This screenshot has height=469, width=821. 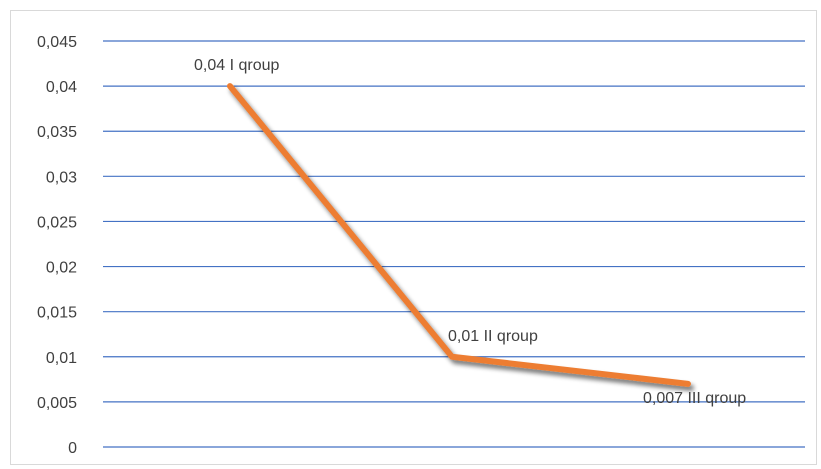 I want to click on data-label-3: 0,007 III qroup, so click(x=694, y=398).